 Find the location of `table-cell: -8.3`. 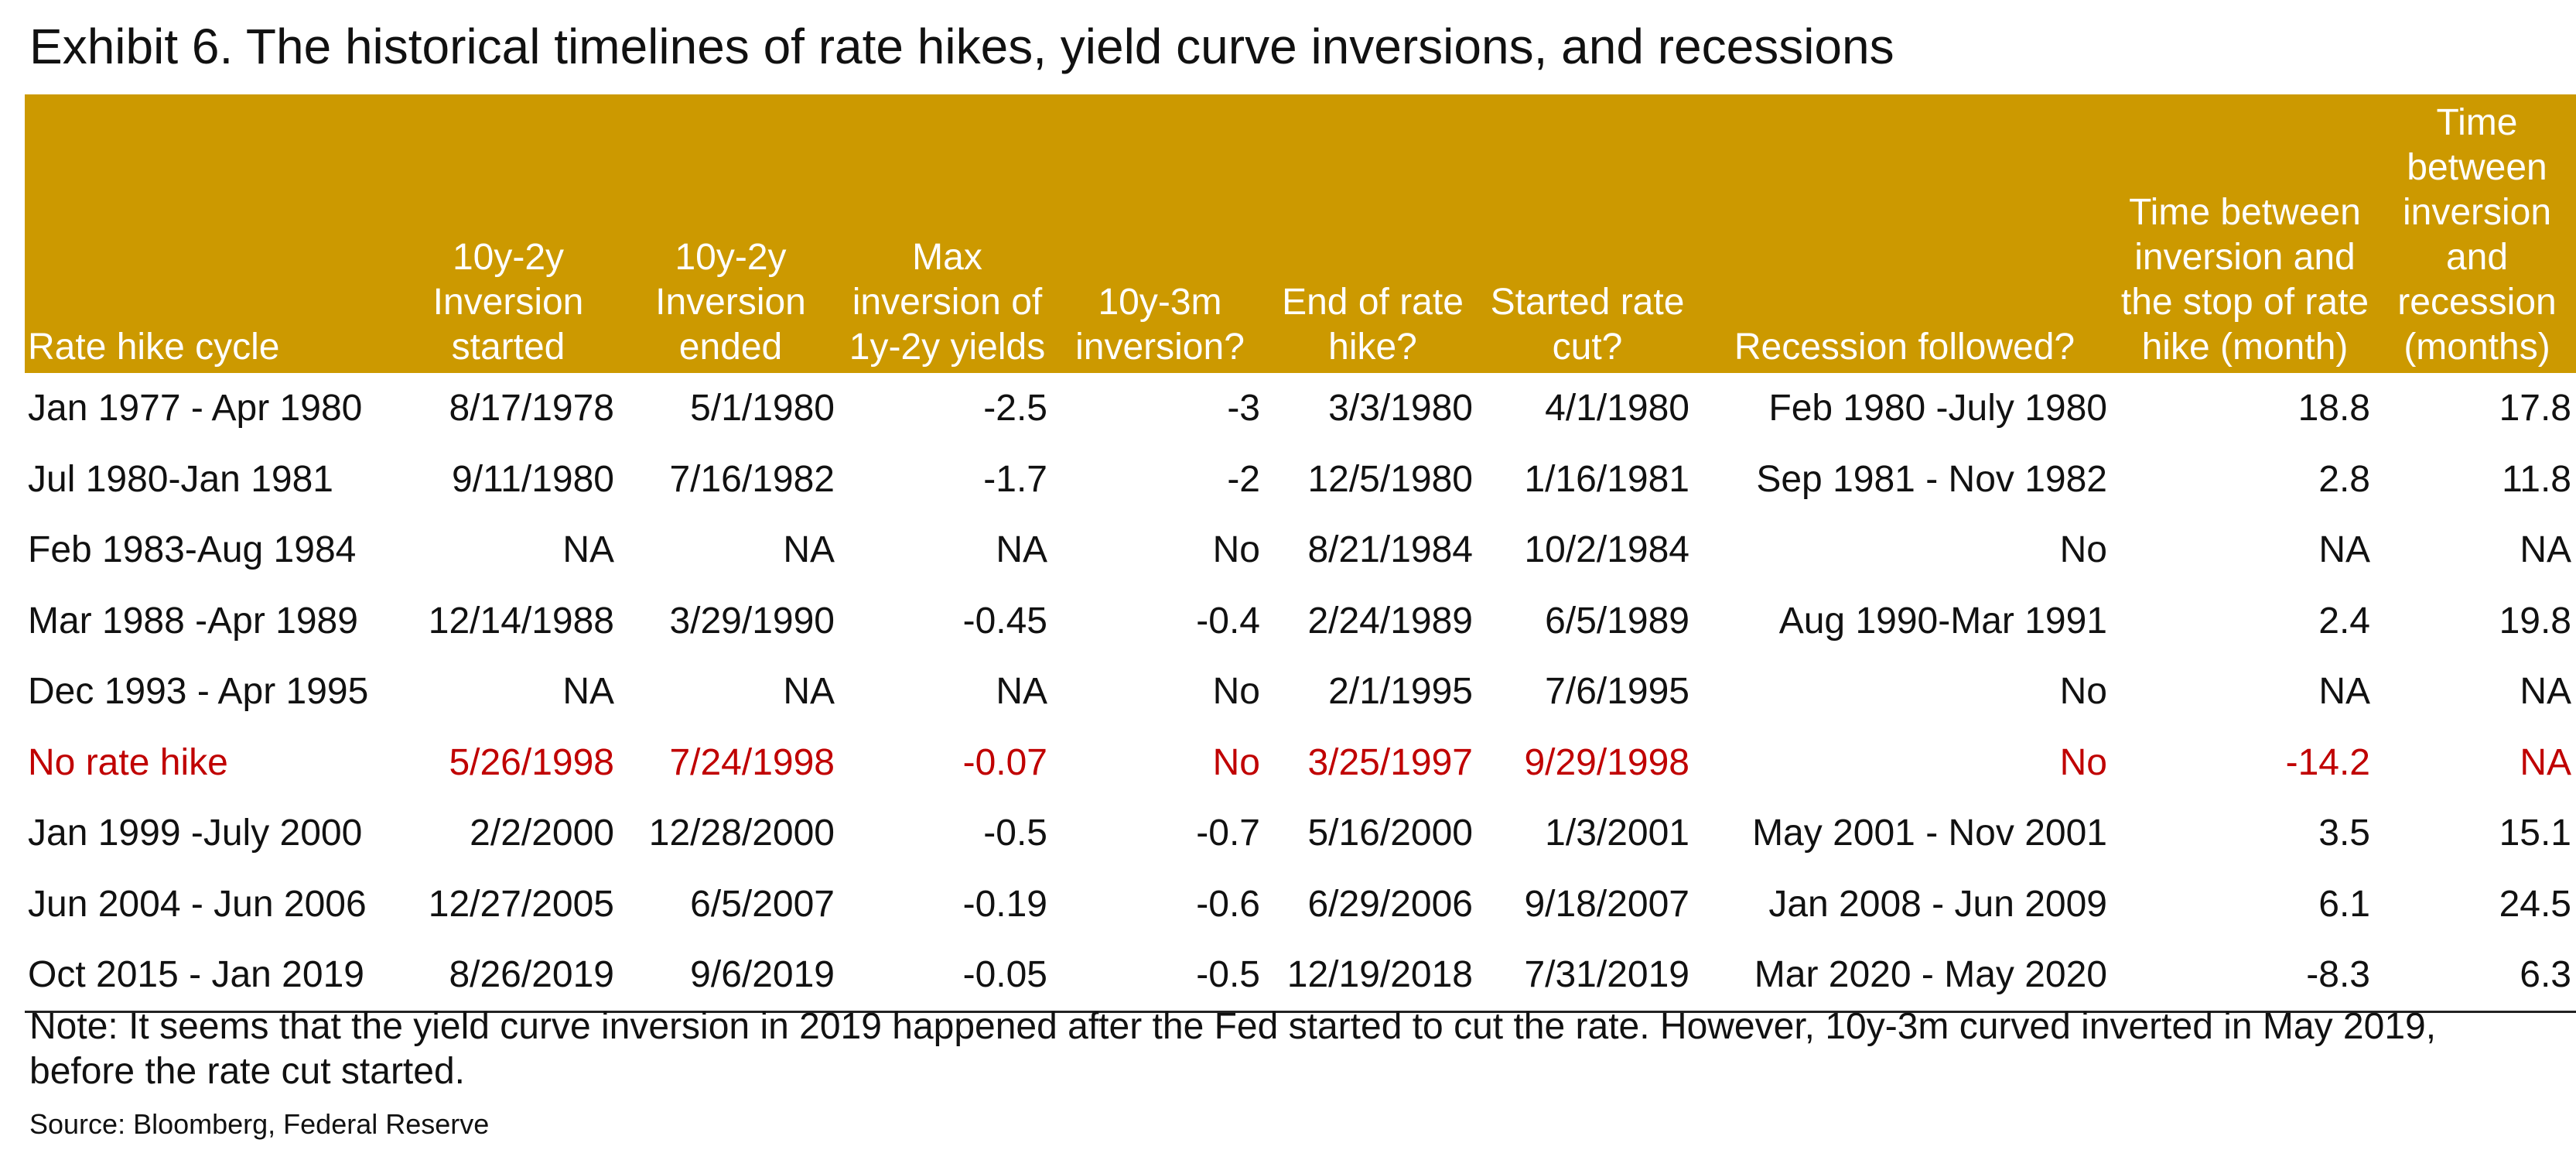

table-cell: -8.3 is located at coordinates (2244, 976).